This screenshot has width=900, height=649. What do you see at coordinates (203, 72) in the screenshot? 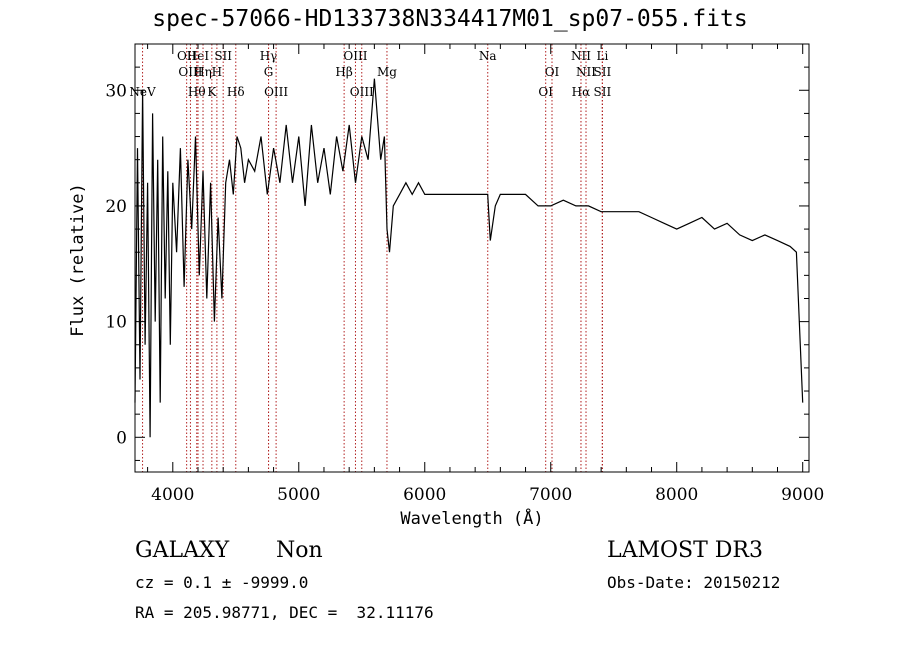
I see `line-label-4: Hη` at bounding box center [203, 72].